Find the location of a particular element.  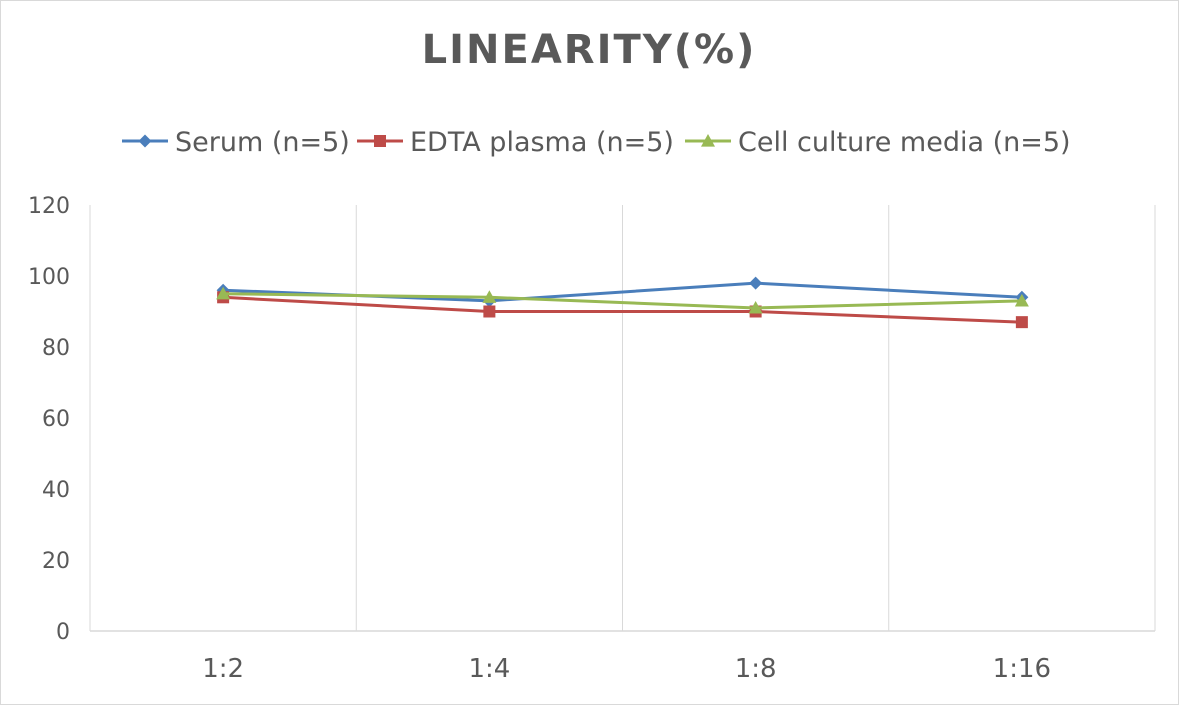

legend-label: EDTA plasma (n=5) is located at coordinates (542, 142).